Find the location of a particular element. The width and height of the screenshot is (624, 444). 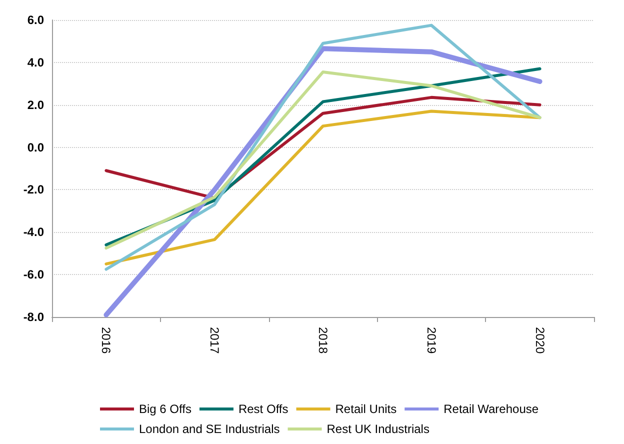

x-tick-label: 2018 is located at coordinates (323, 340).